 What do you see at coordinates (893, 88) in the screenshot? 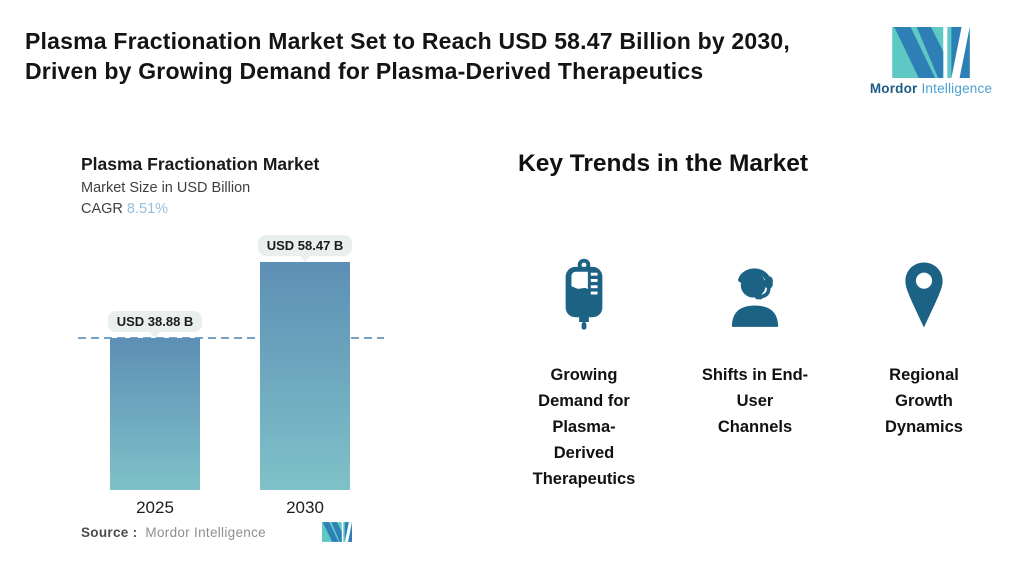
I see `brand-name-bold: Mordor` at bounding box center [893, 88].